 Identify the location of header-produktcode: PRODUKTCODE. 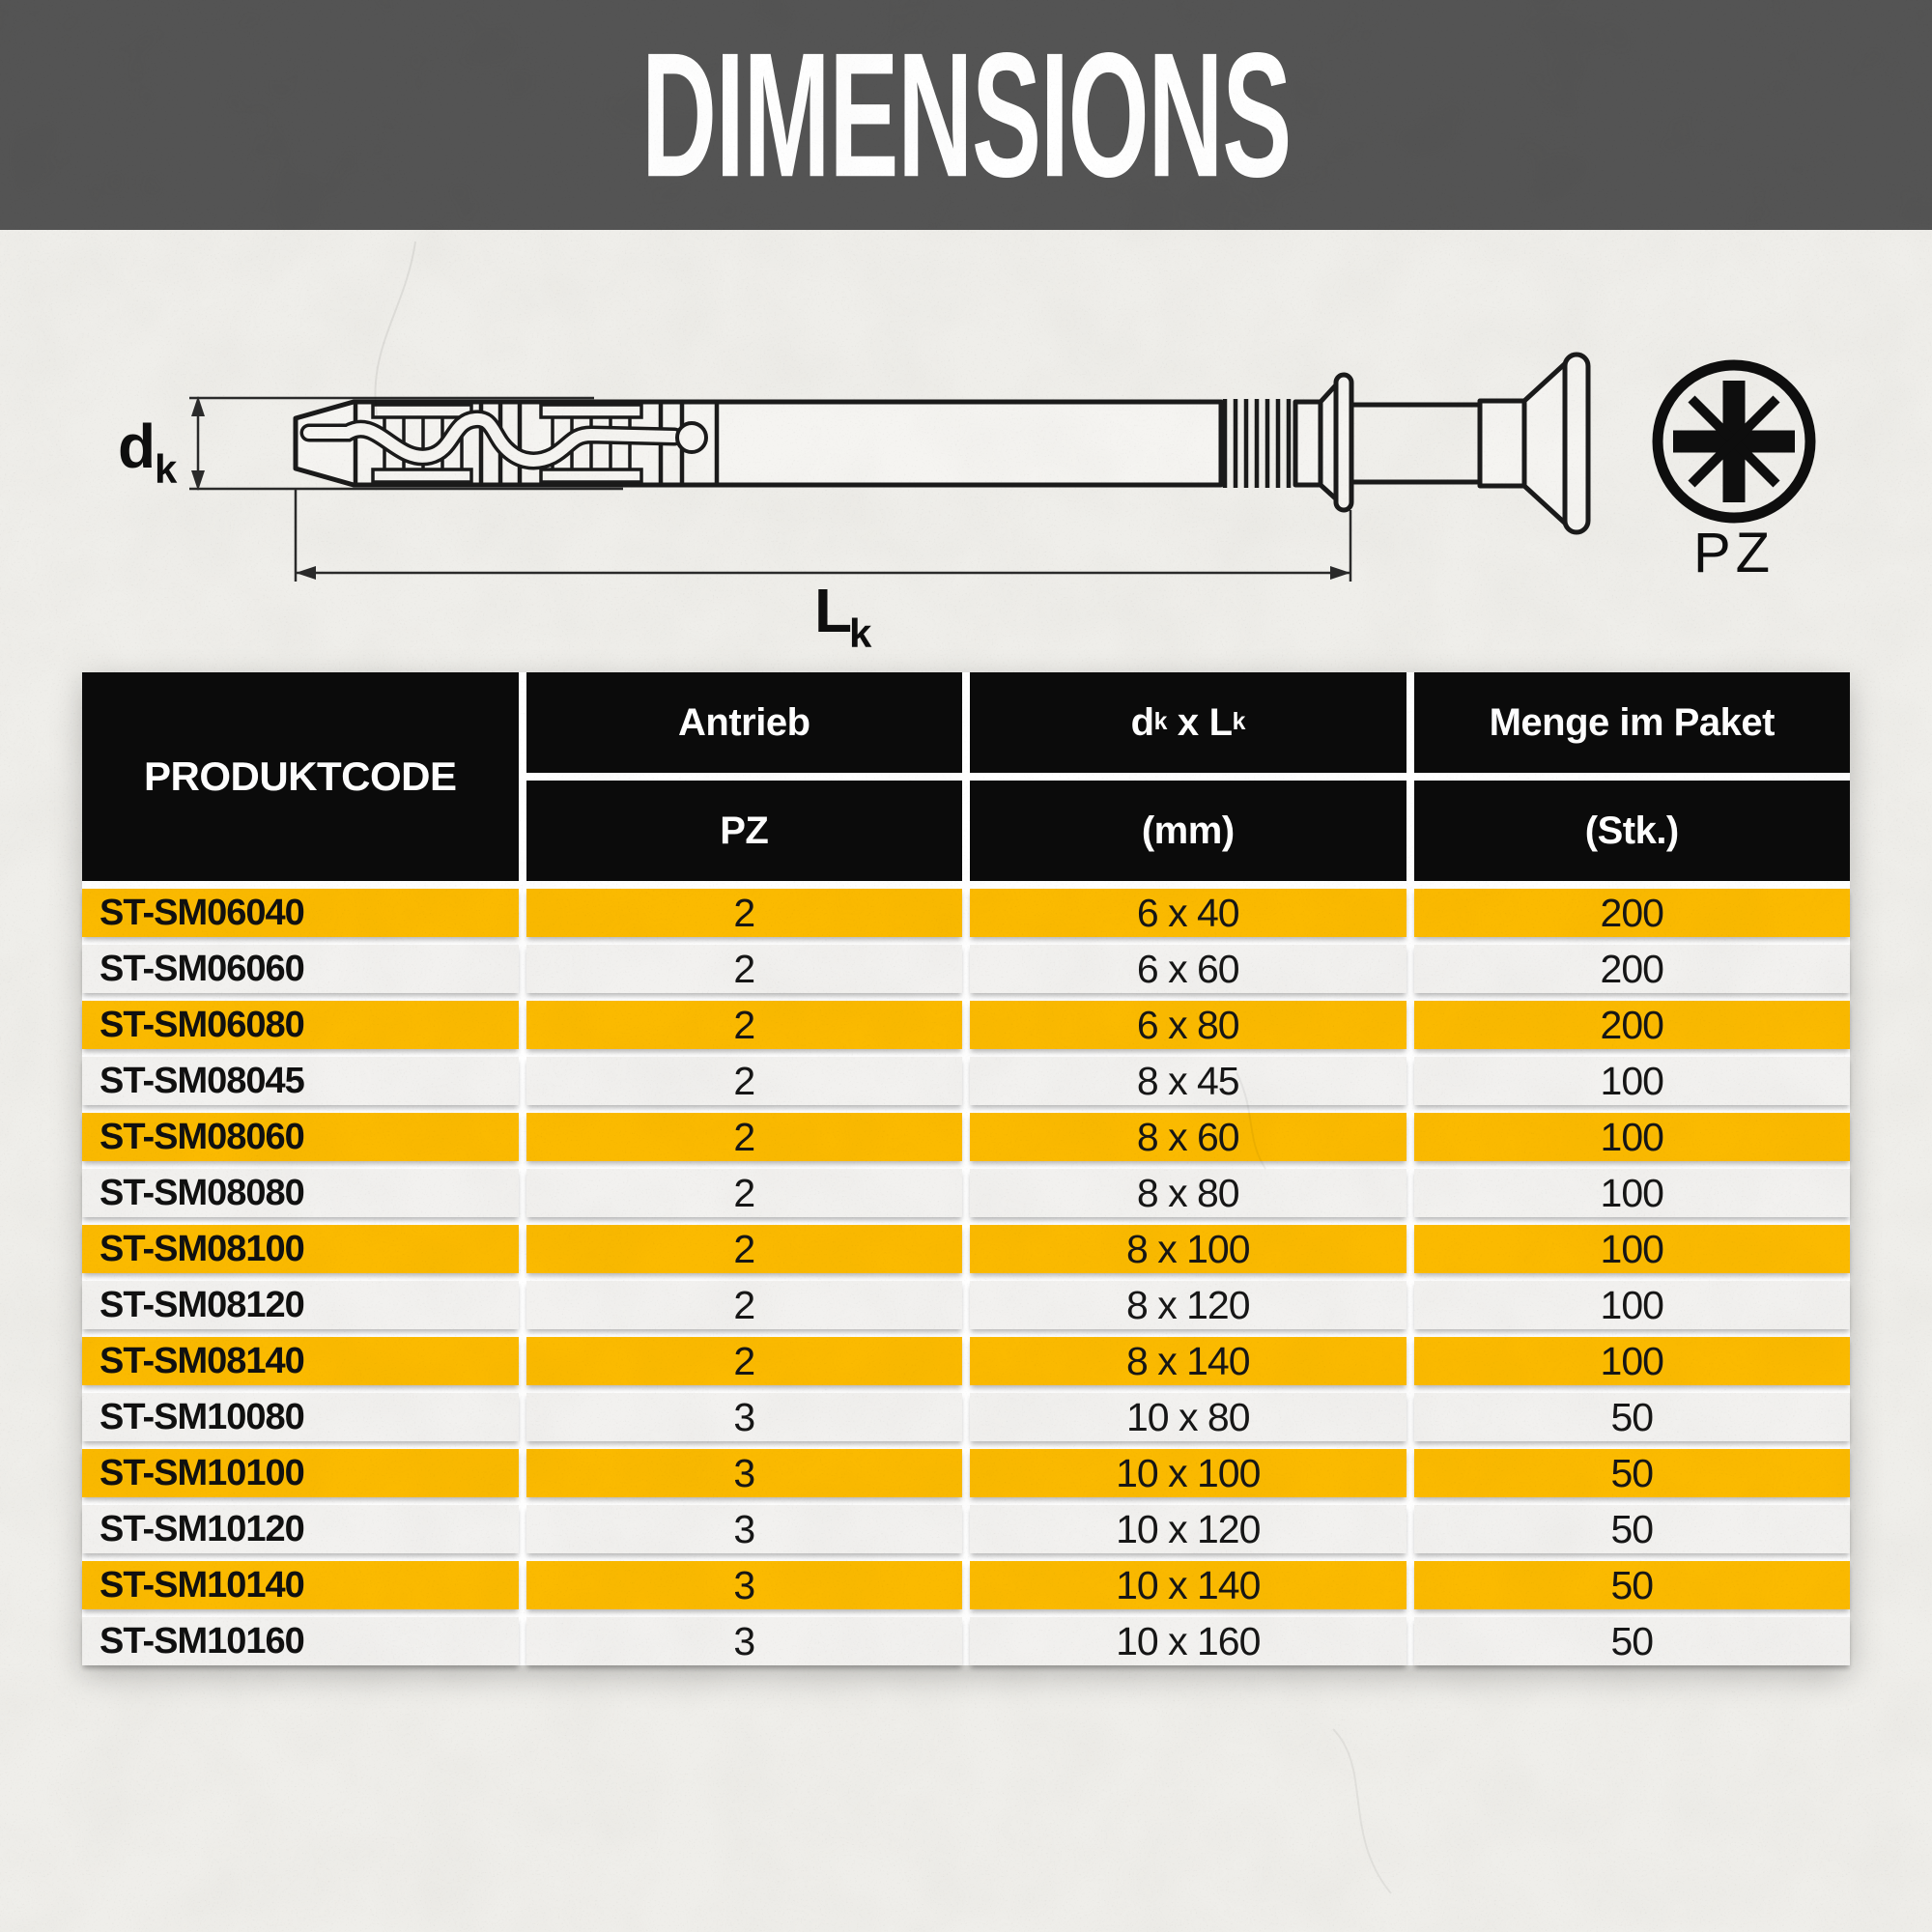
(300, 776).